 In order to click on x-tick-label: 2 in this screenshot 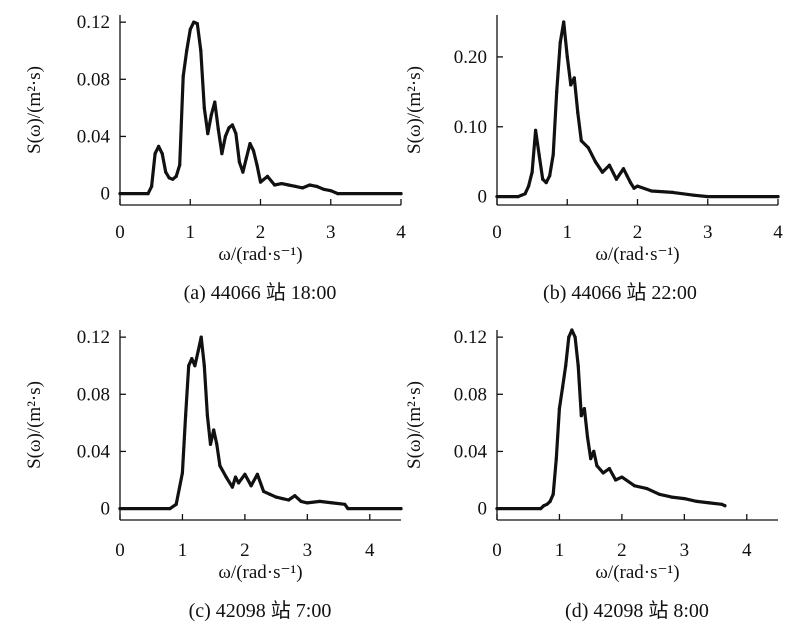, I will do `click(245, 550)`.